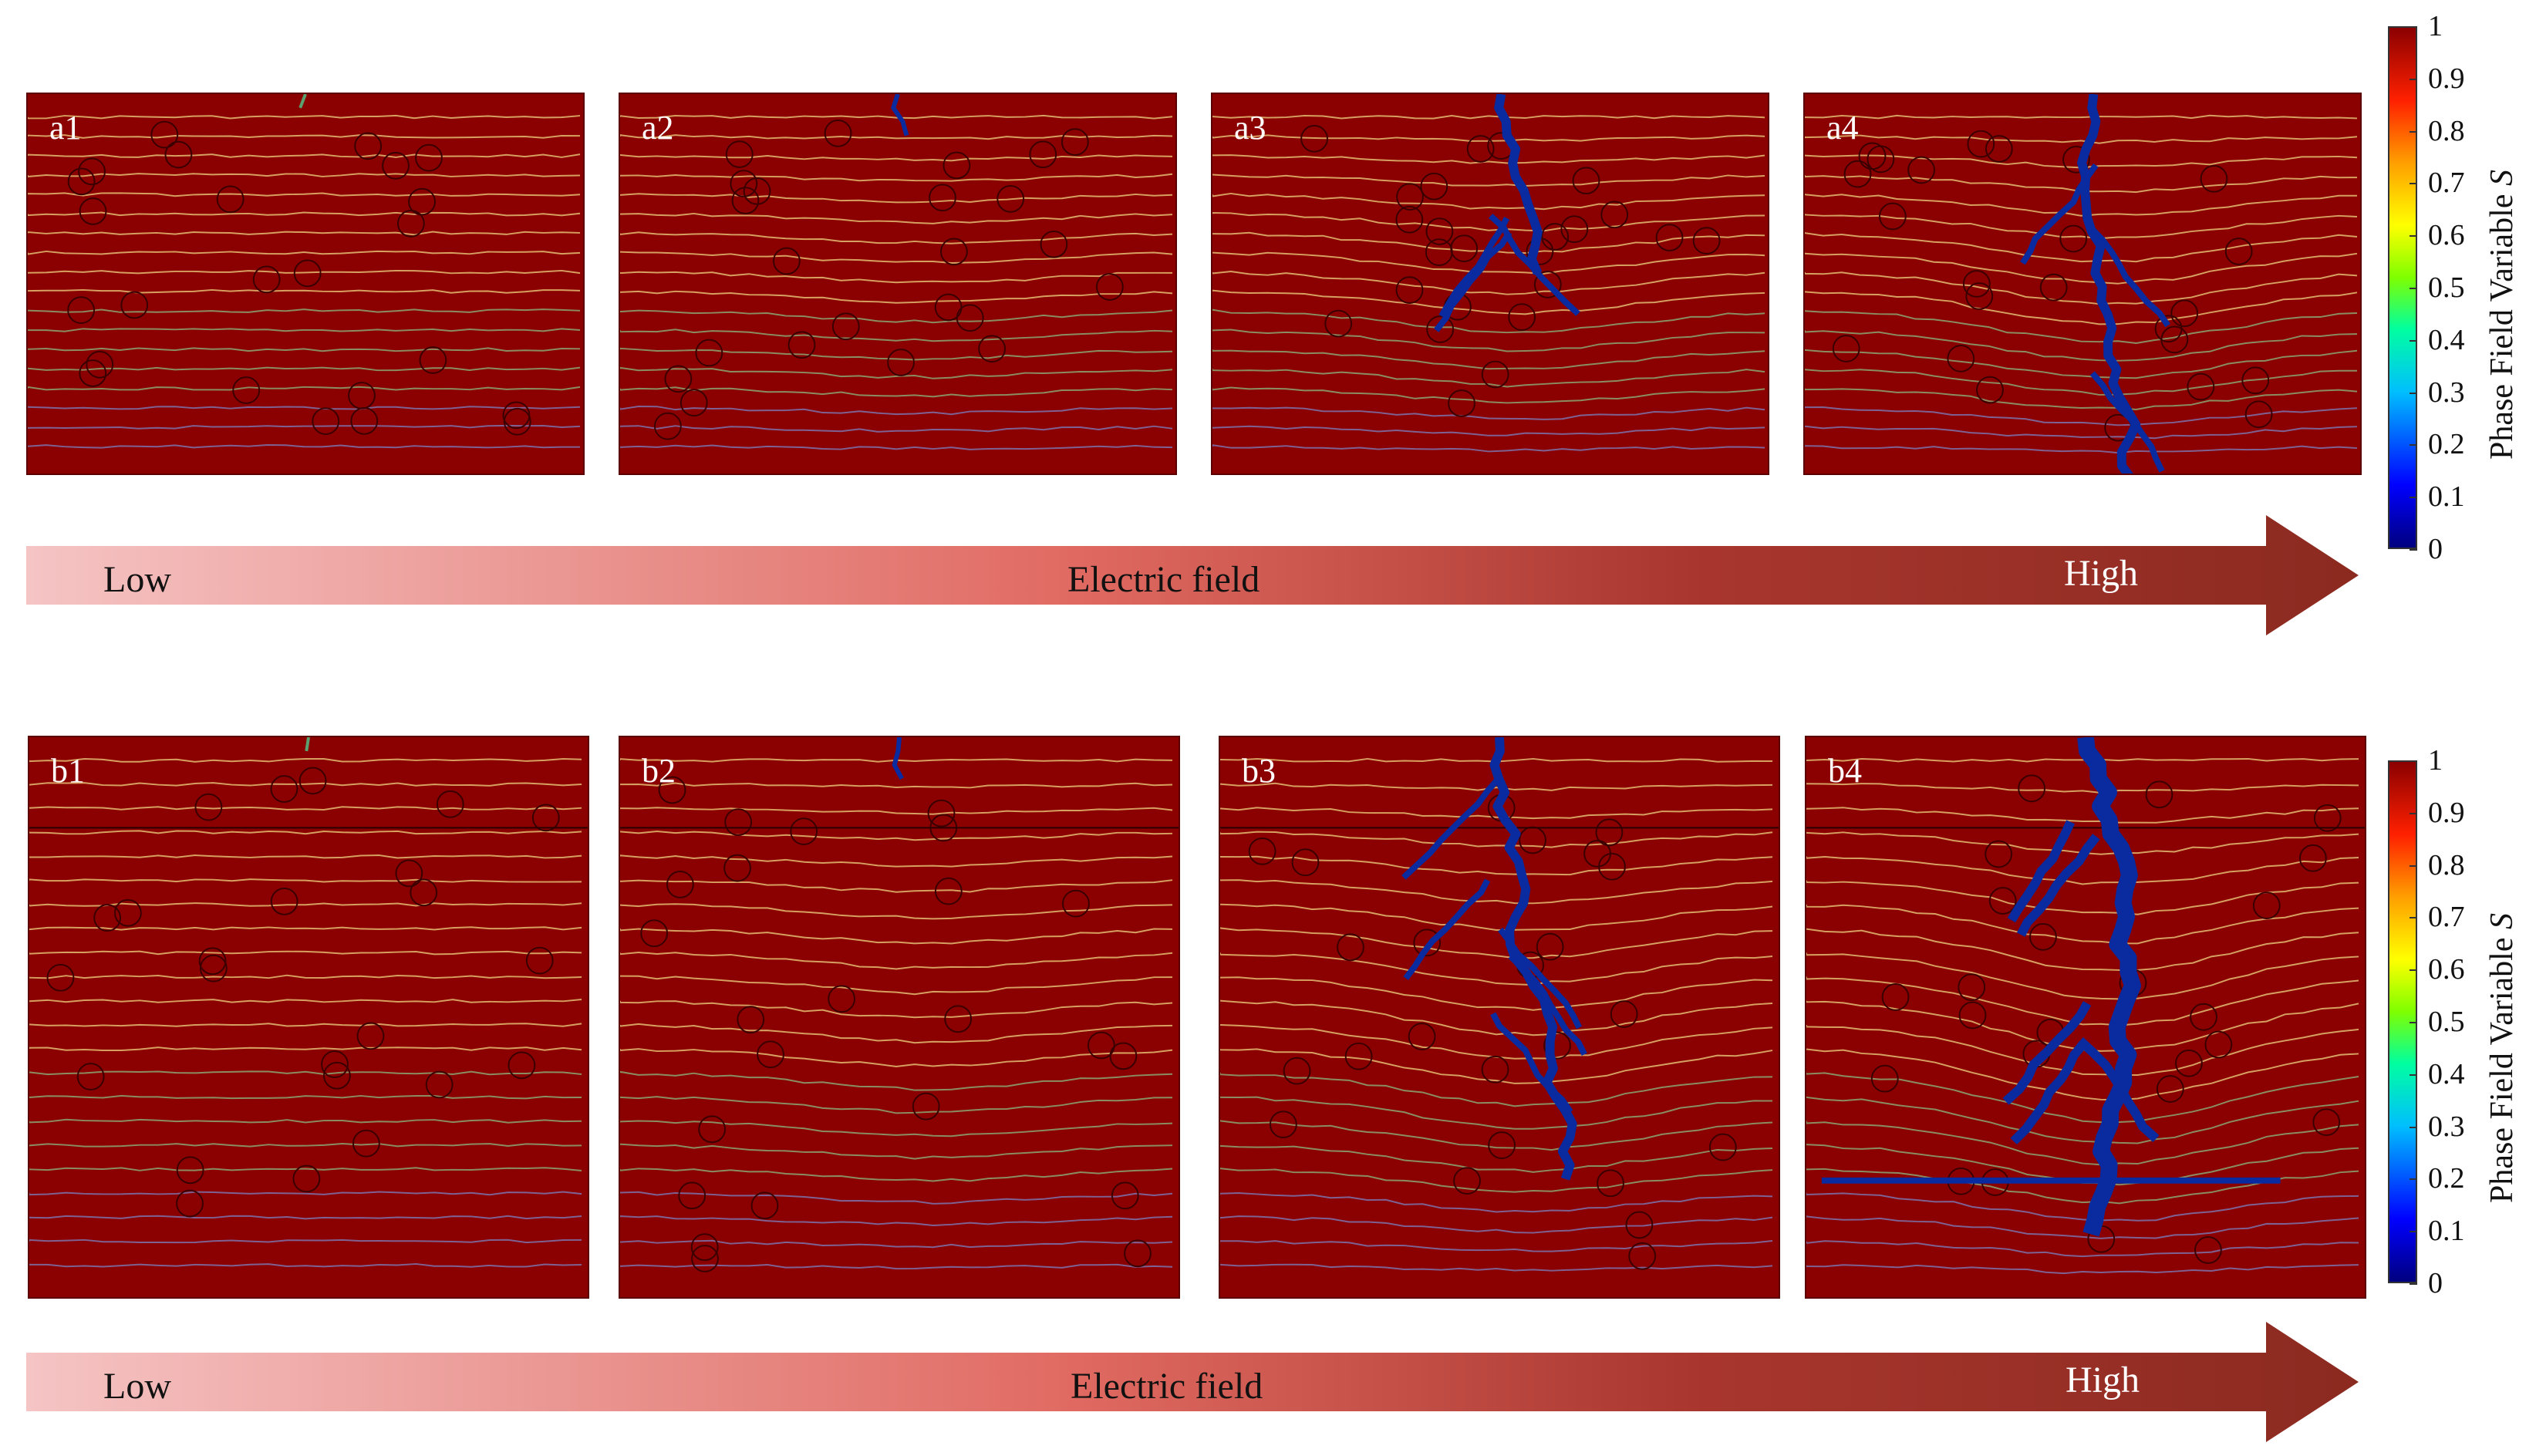 The height and width of the screenshot is (1456, 2536). Describe the element at coordinates (2446, 970) in the screenshot. I see `colorbar-tick-label: 0.6` at that location.